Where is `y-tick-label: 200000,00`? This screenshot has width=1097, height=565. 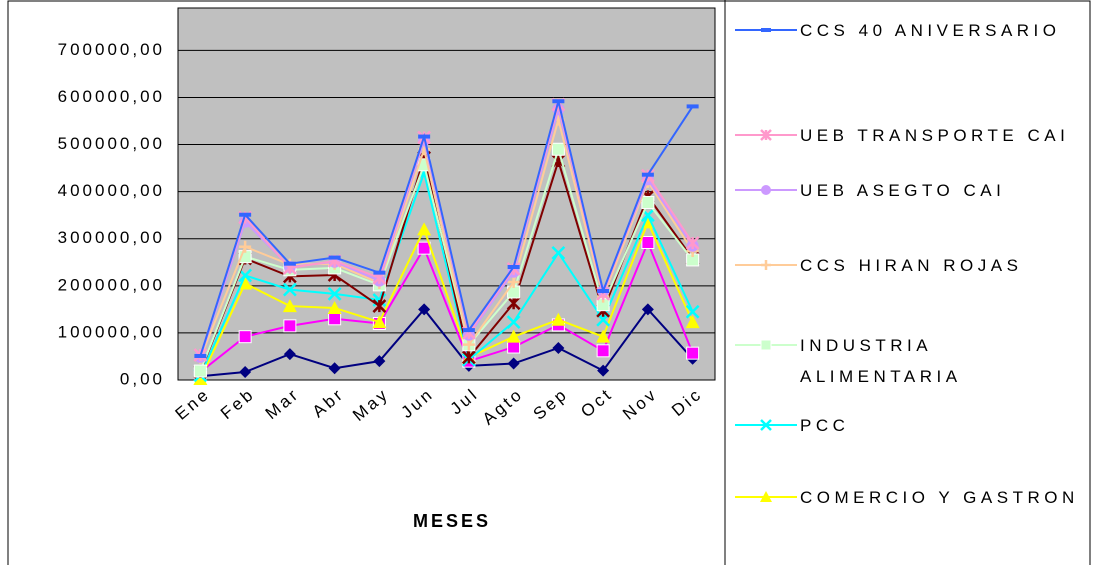 y-tick-label: 200000,00 is located at coordinates (111, 284).